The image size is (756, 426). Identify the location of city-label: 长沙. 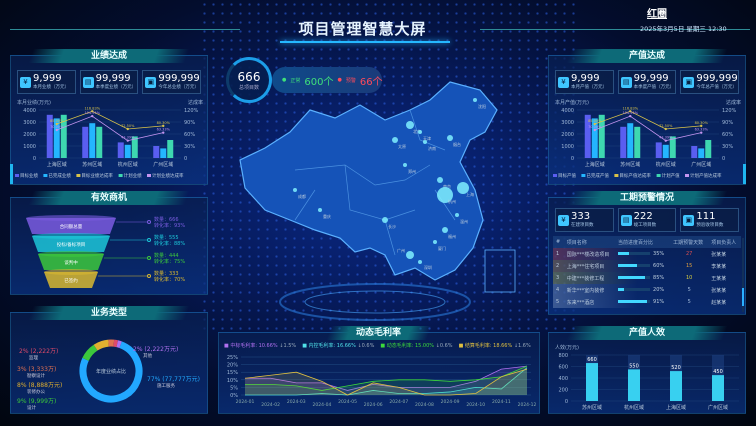
(392, 226).